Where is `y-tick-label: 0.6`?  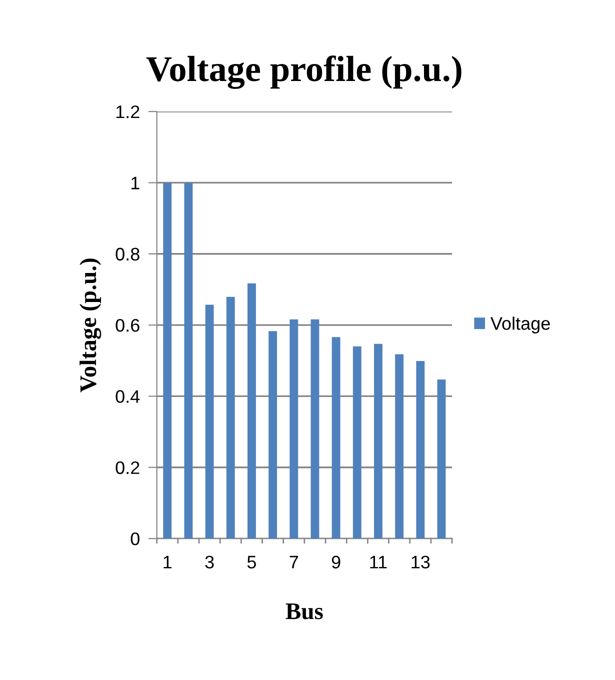
y-tick-label: 0.6 is located at coordinates (128, 325).